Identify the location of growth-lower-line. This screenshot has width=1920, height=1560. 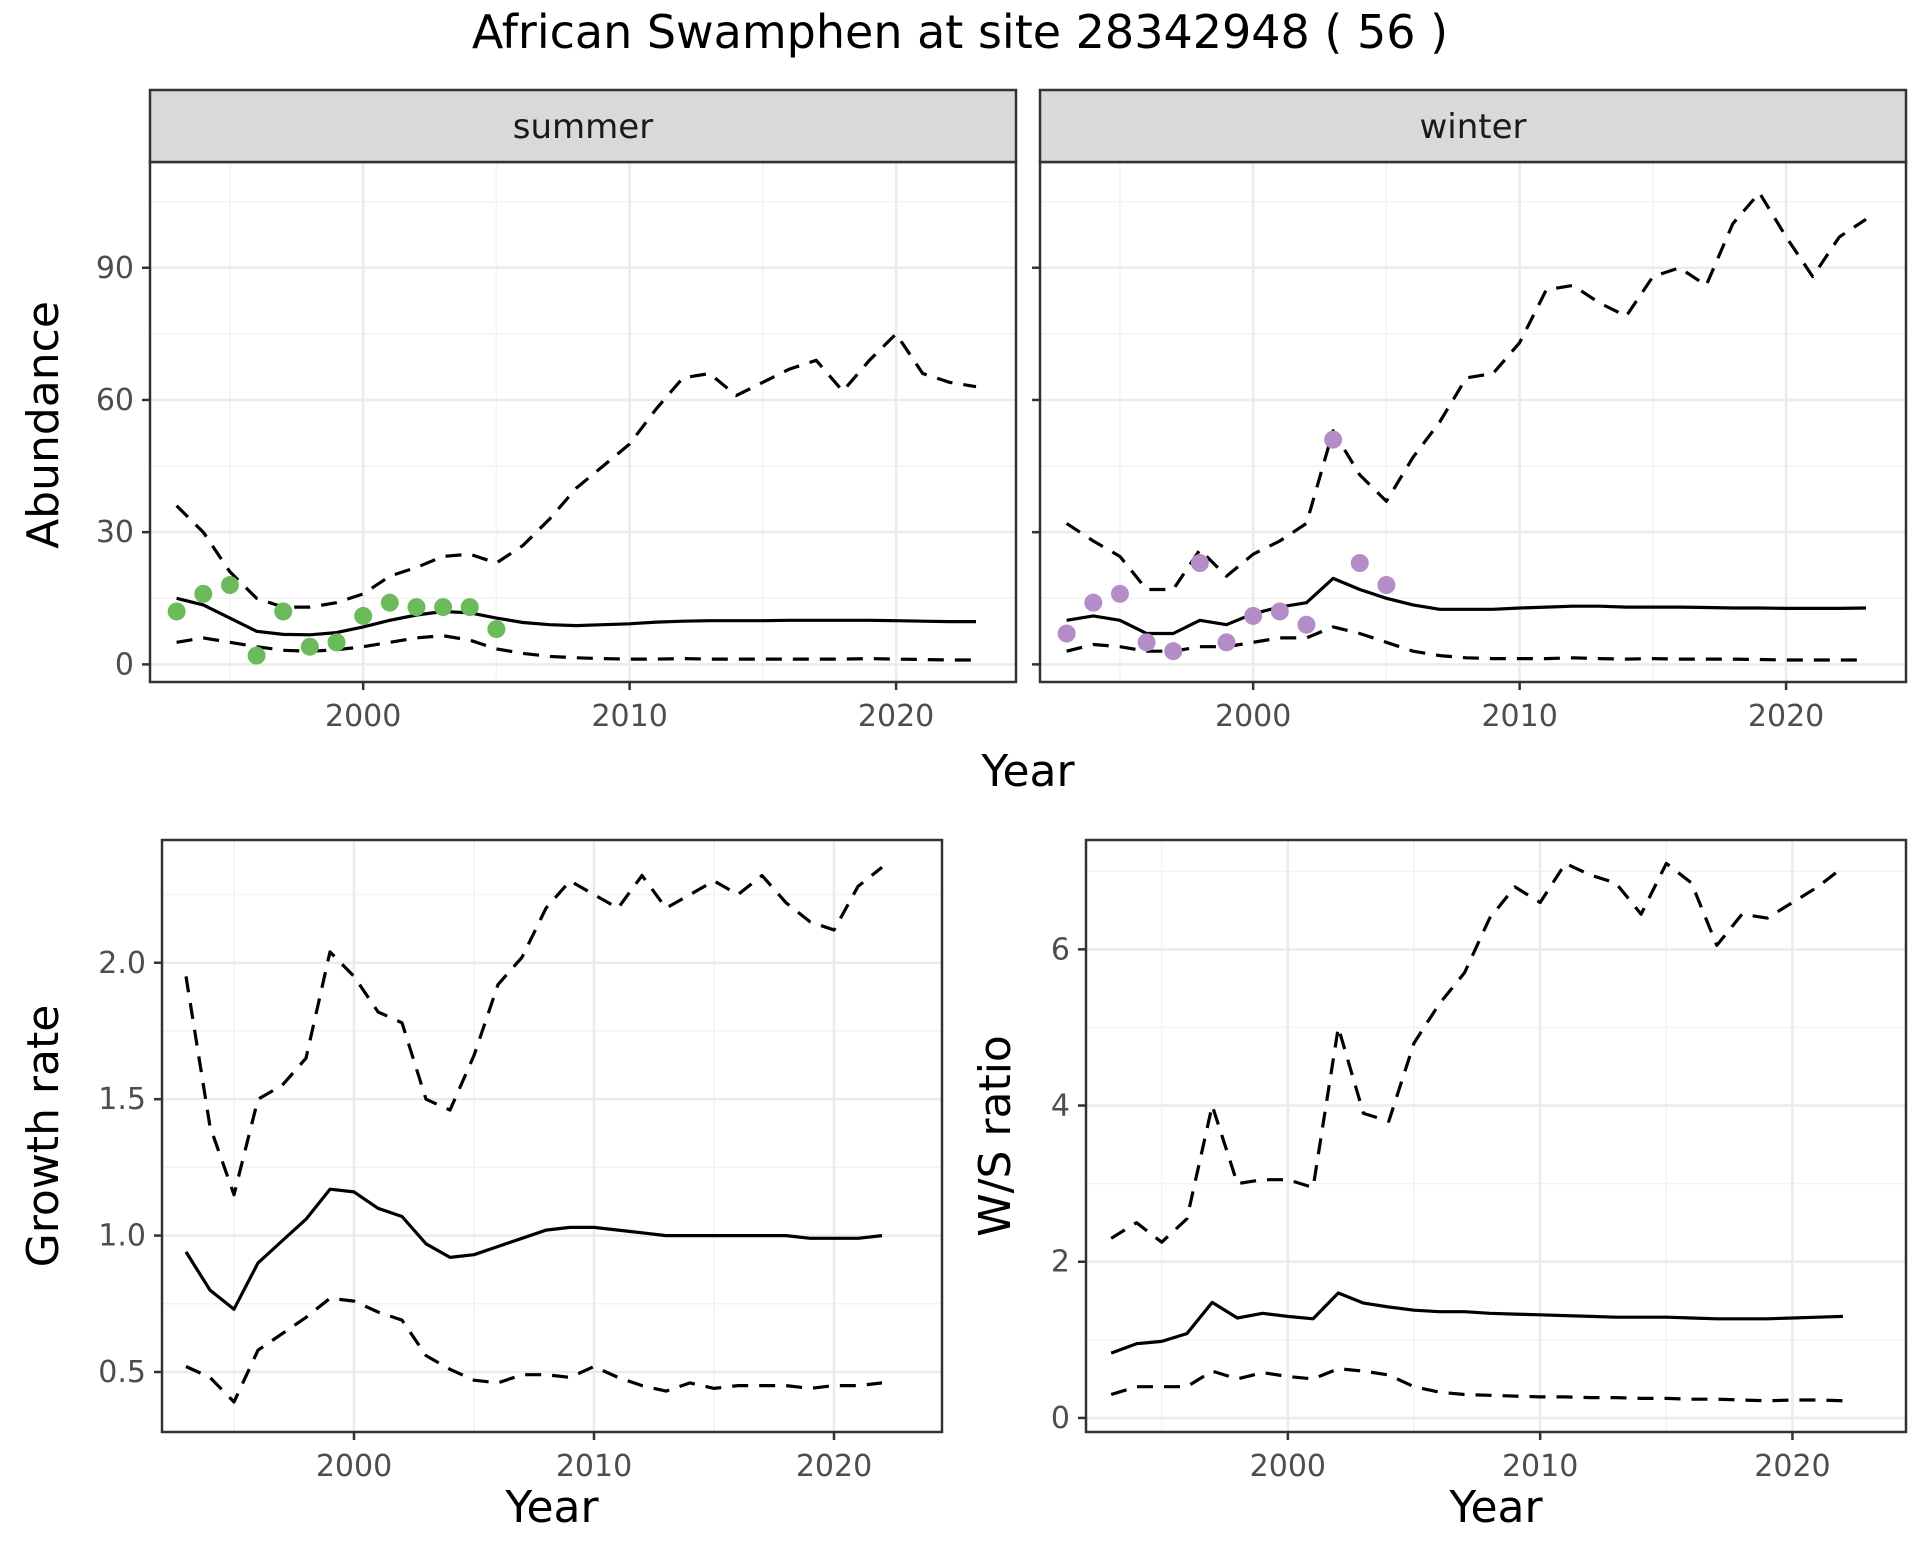
(534, 1350).